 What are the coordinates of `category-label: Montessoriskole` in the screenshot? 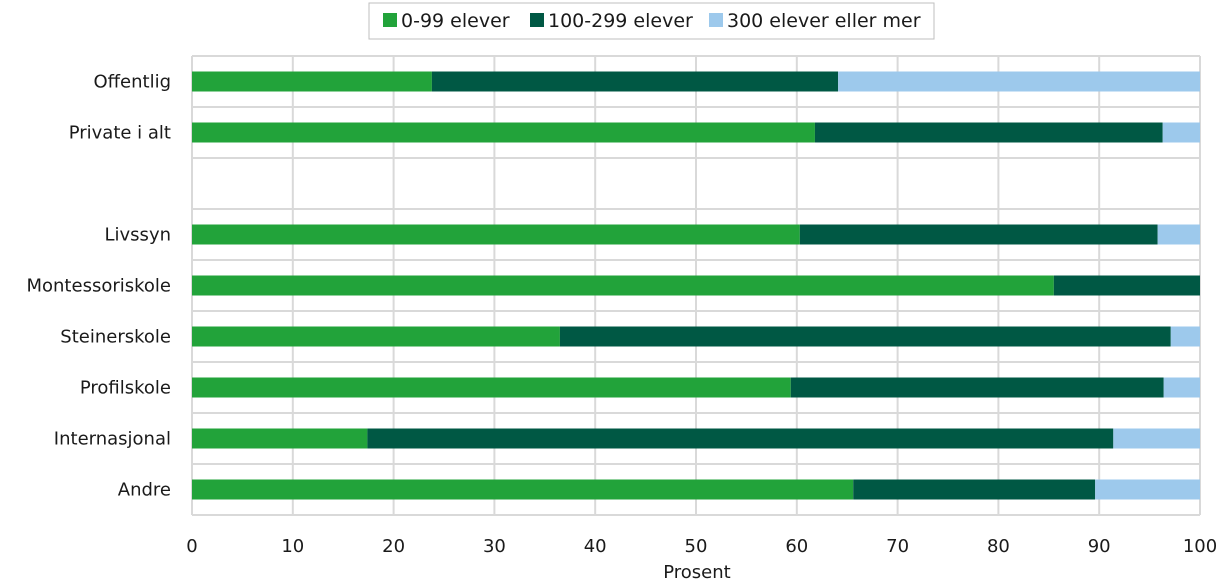 It's located at (98, 286).